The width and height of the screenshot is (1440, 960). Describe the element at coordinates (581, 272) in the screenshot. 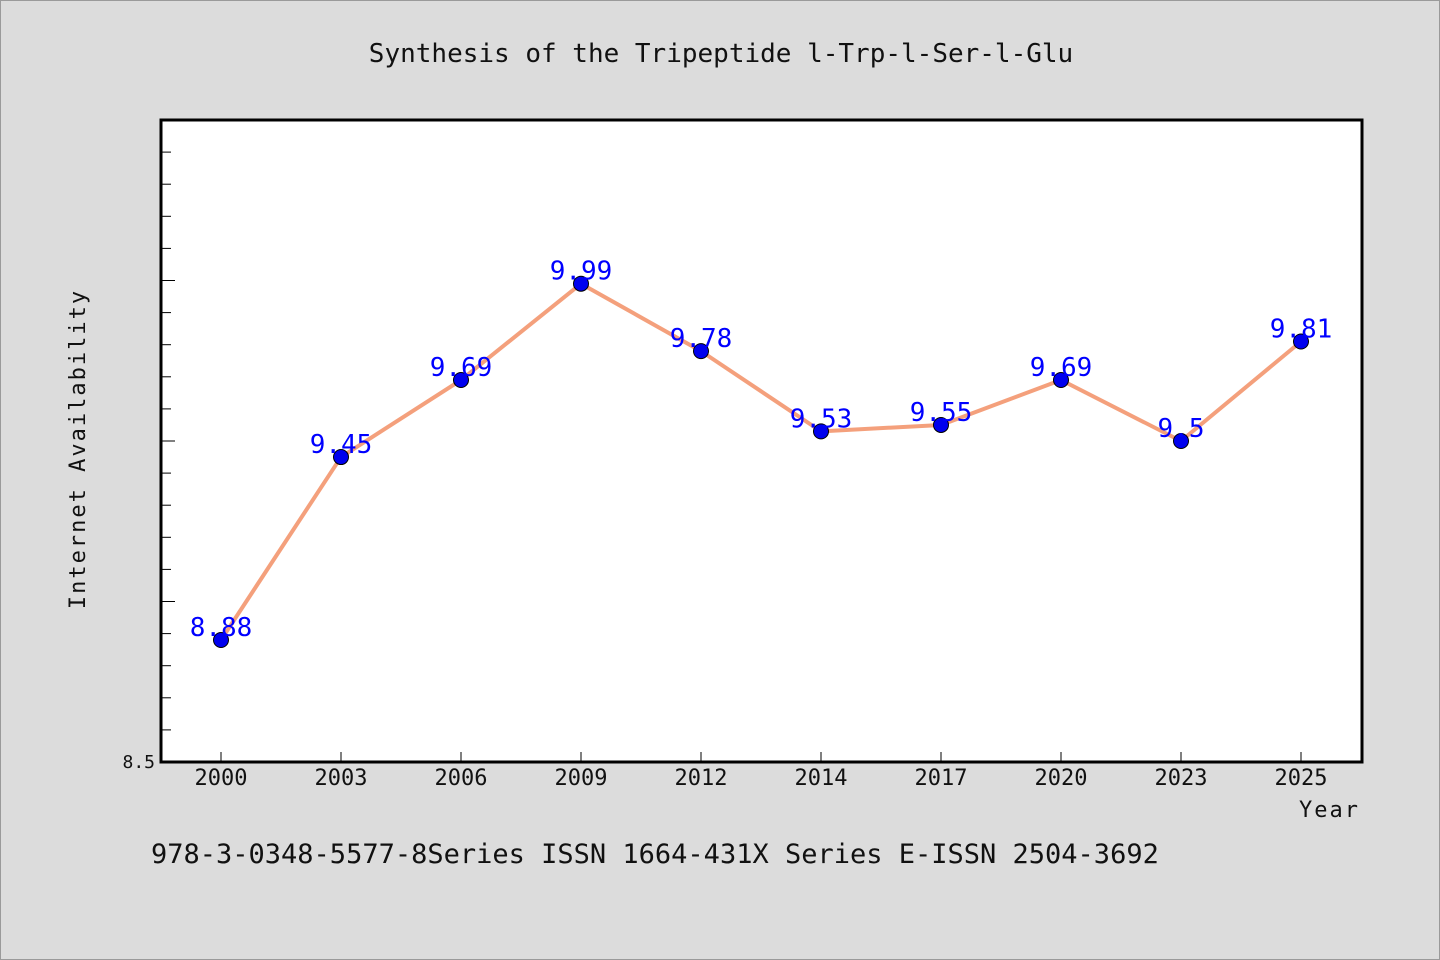

I see `data-label: 9.99` at that location.